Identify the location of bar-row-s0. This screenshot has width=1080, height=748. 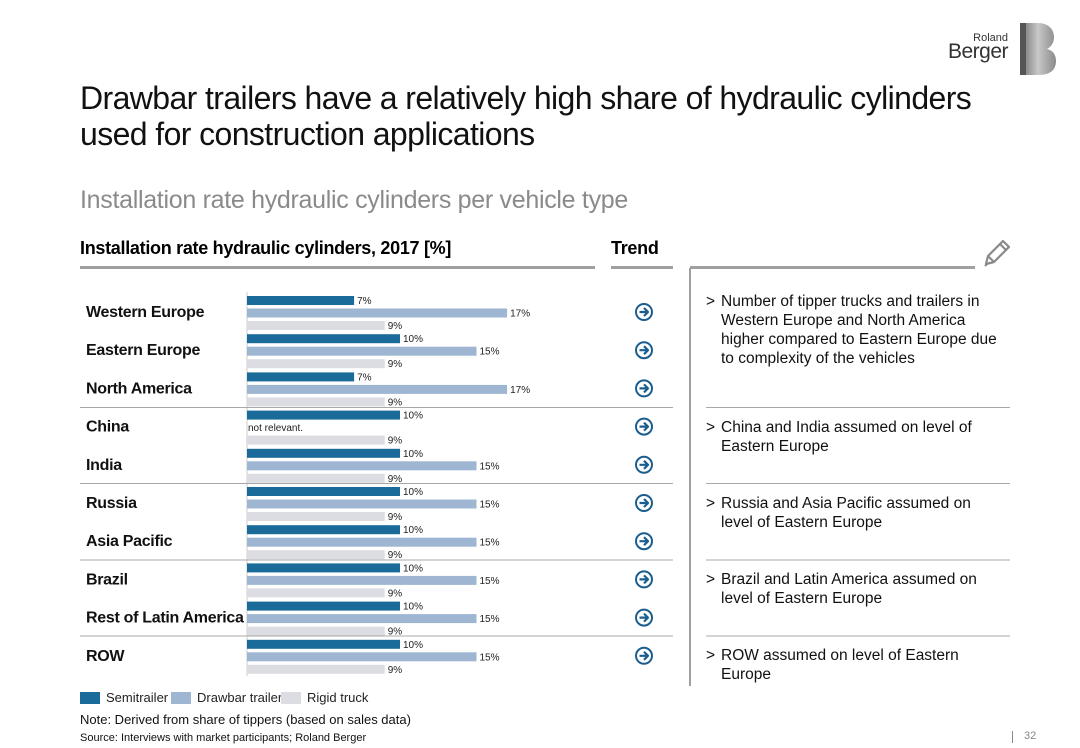
(323, 644).